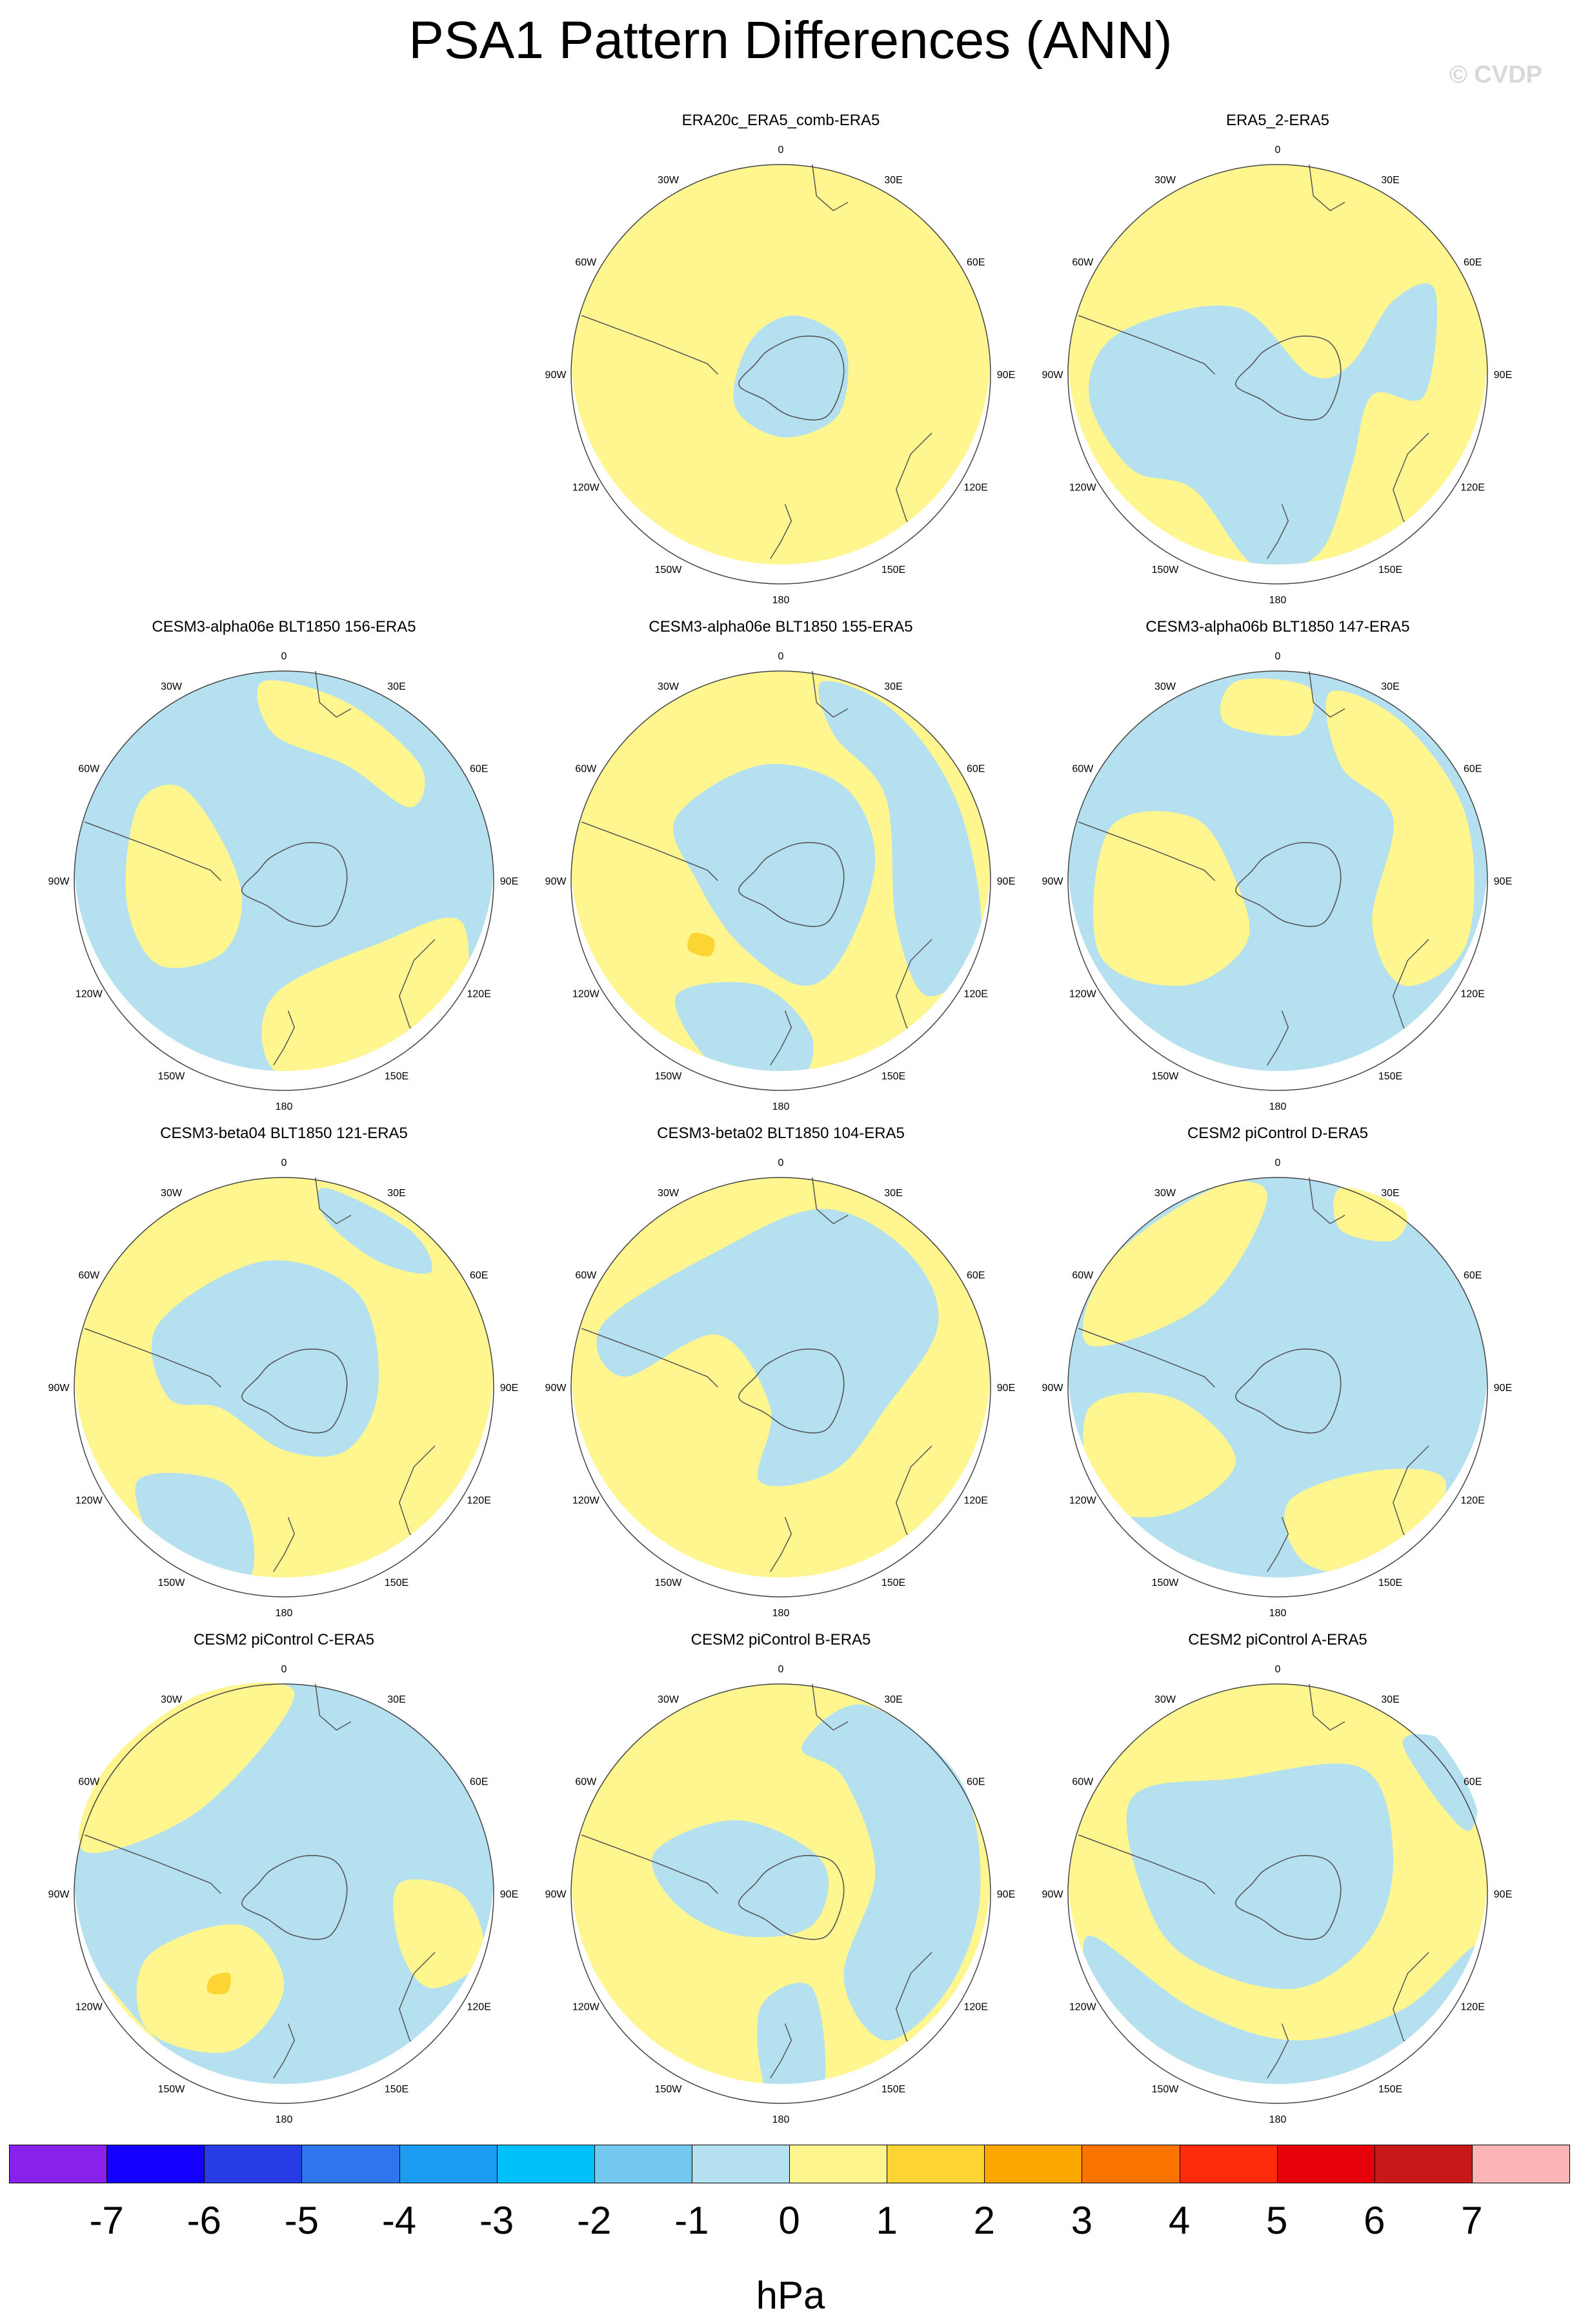  I want to click on map-background-field, so click(1277, 1377).